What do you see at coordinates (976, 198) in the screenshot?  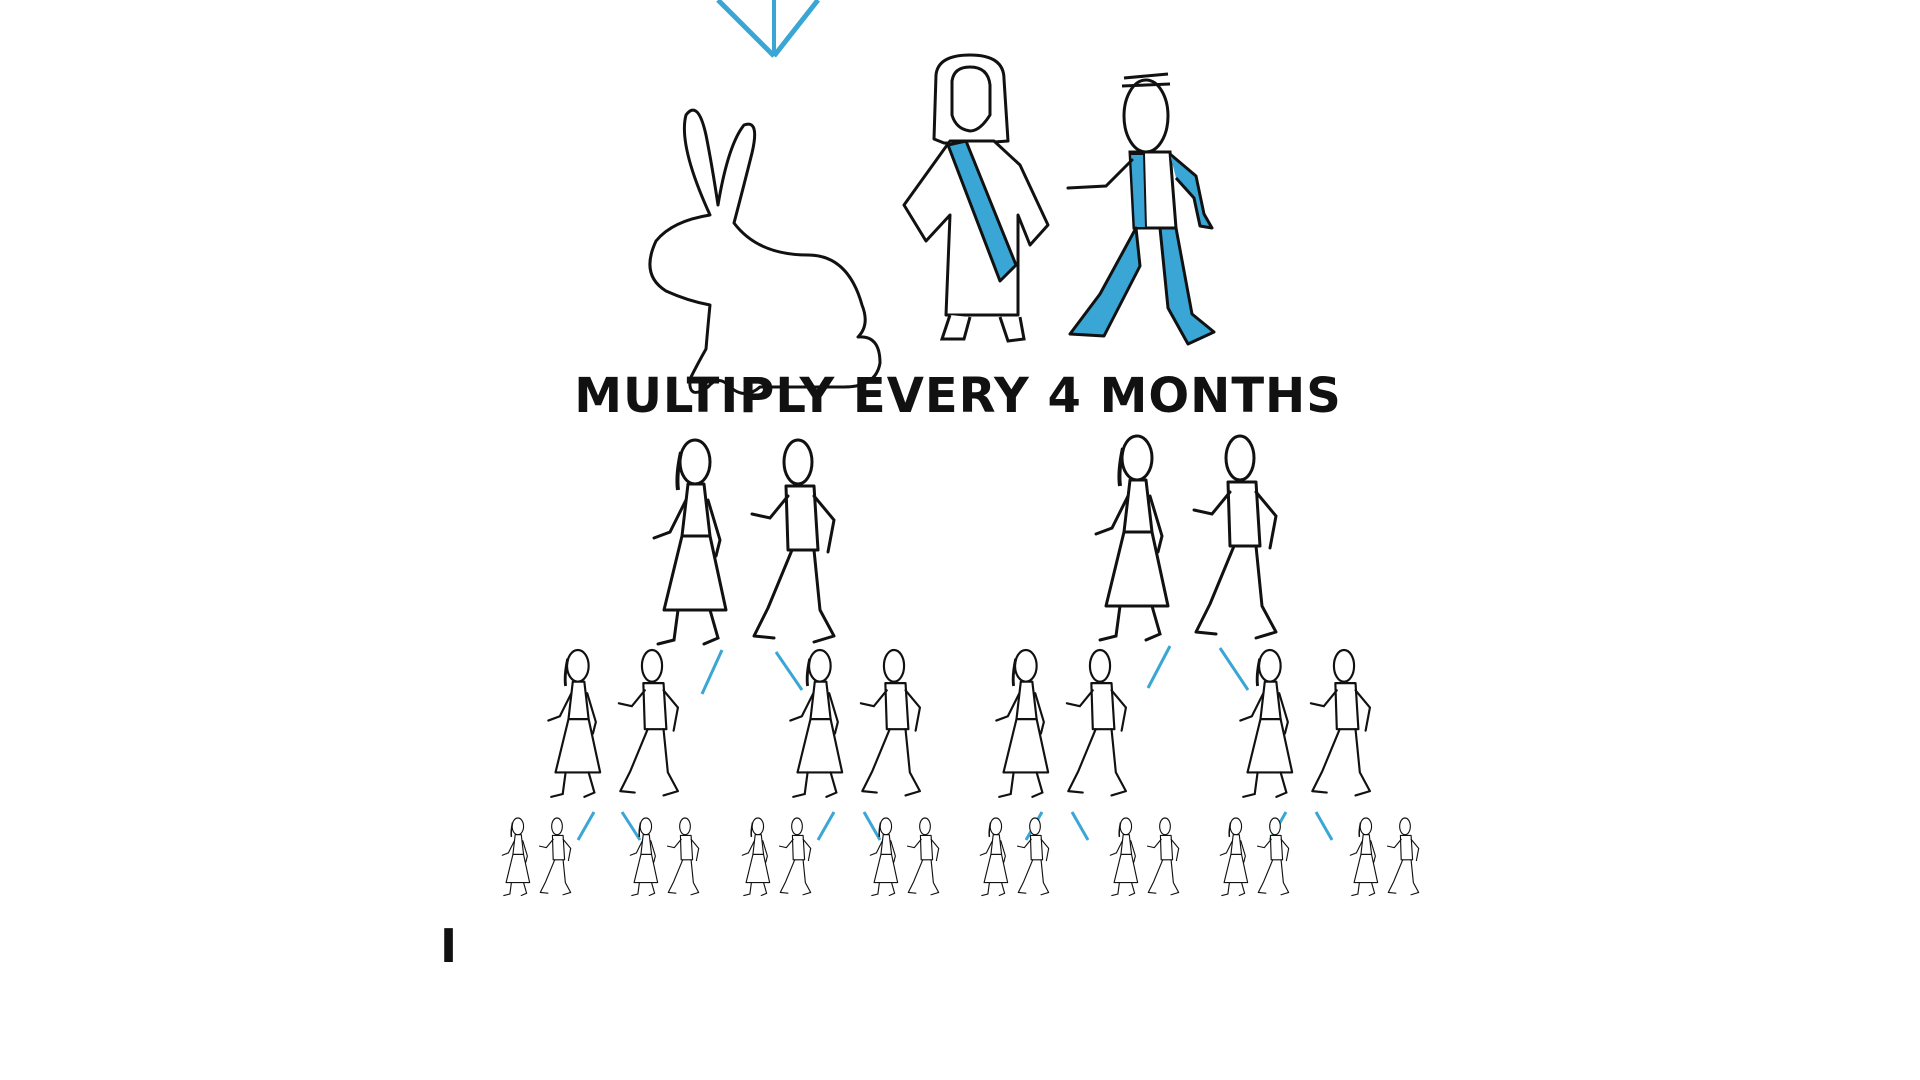 I see `robed-figure-icon` at bounding box center [976, 198].